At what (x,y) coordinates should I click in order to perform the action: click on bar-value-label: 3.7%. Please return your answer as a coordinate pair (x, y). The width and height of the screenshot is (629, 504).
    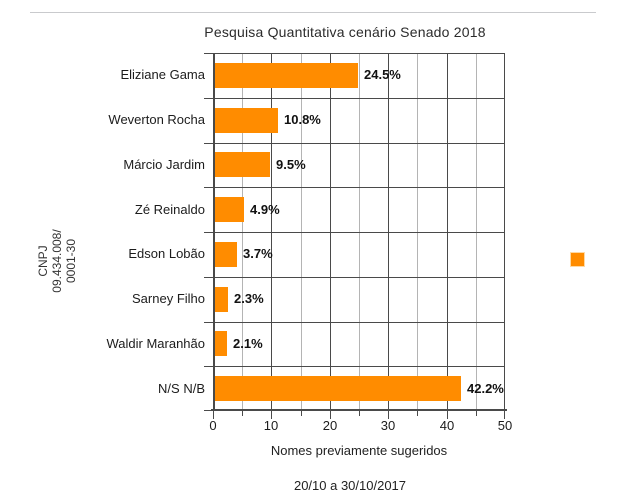
    Looking at the image, I should click on (258, 253).